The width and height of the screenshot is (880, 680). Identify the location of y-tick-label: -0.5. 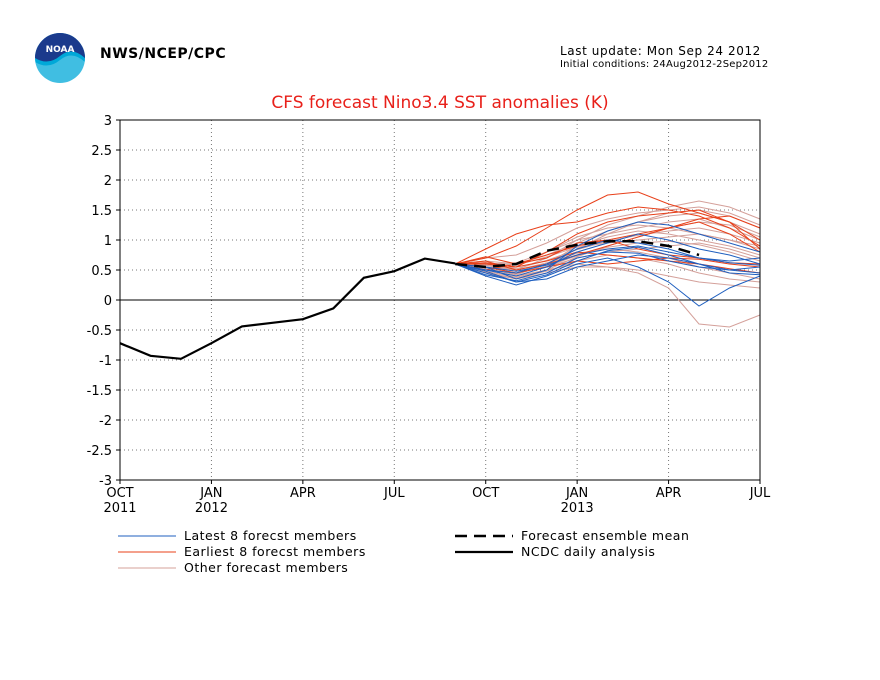
(99, 331).